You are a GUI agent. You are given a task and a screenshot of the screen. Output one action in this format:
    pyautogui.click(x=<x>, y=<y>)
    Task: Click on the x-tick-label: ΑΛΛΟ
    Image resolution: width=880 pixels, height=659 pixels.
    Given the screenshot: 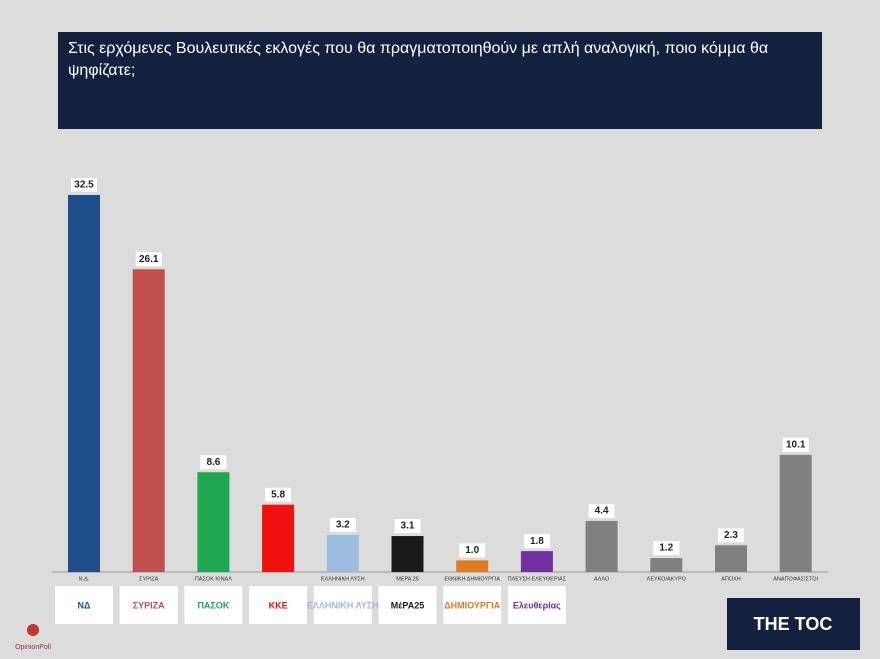 What is the action you would take?
    pyautogui.click(x=602, y=579)
    